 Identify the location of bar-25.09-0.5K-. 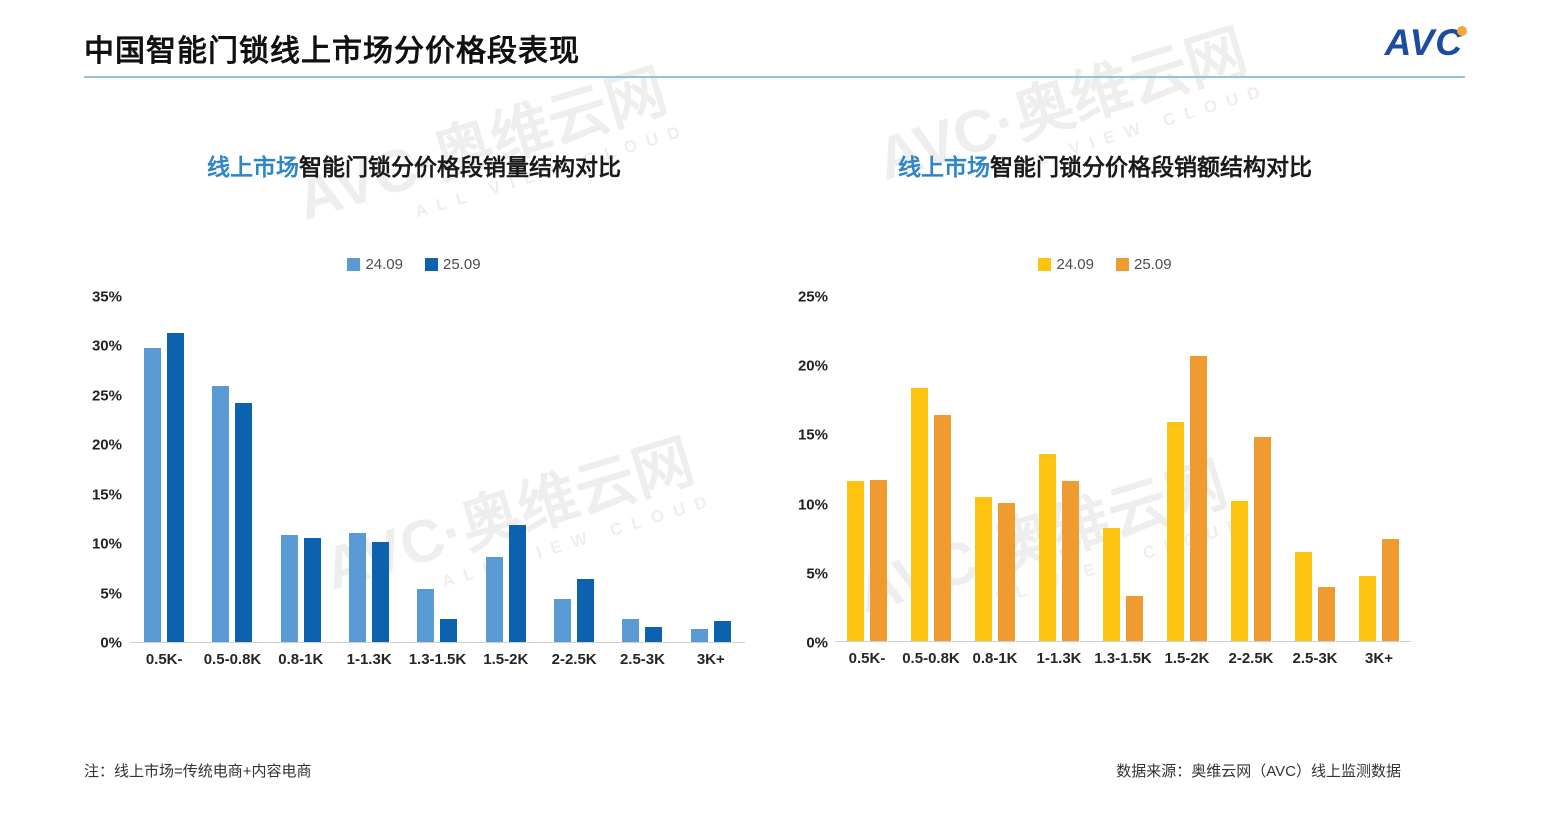
(176, 487).